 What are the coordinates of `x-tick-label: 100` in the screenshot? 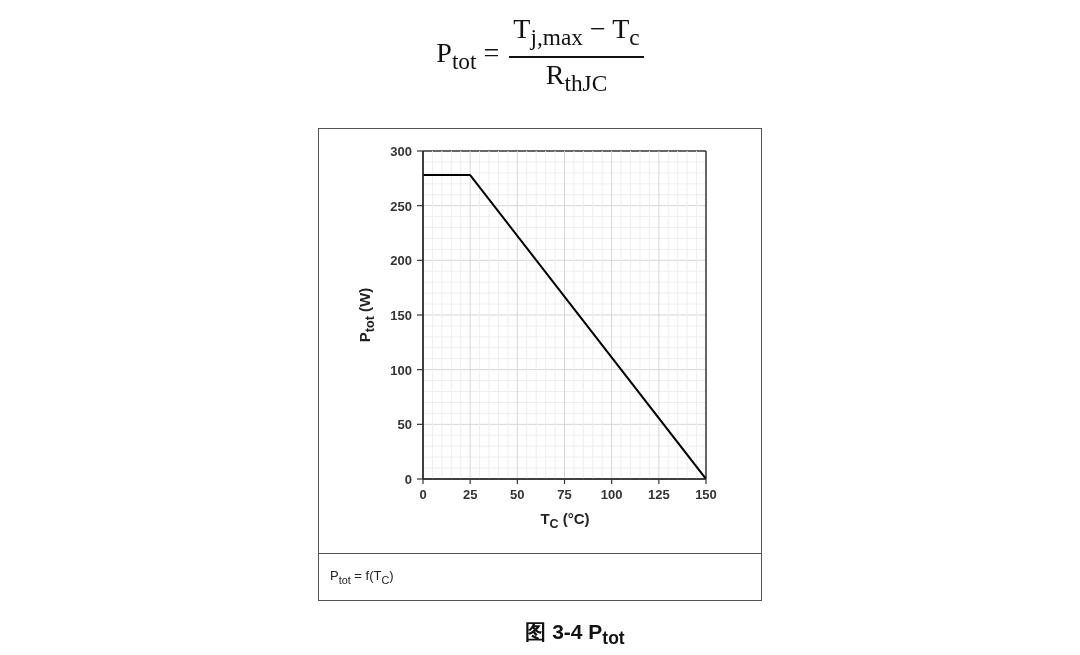 It's located at (611, 494).